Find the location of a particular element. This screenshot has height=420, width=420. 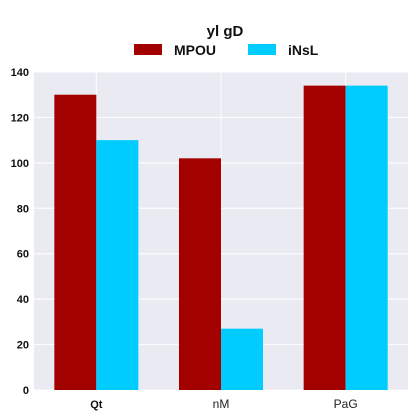

legend-swatch-mpou is located at coordinates (148, 49).